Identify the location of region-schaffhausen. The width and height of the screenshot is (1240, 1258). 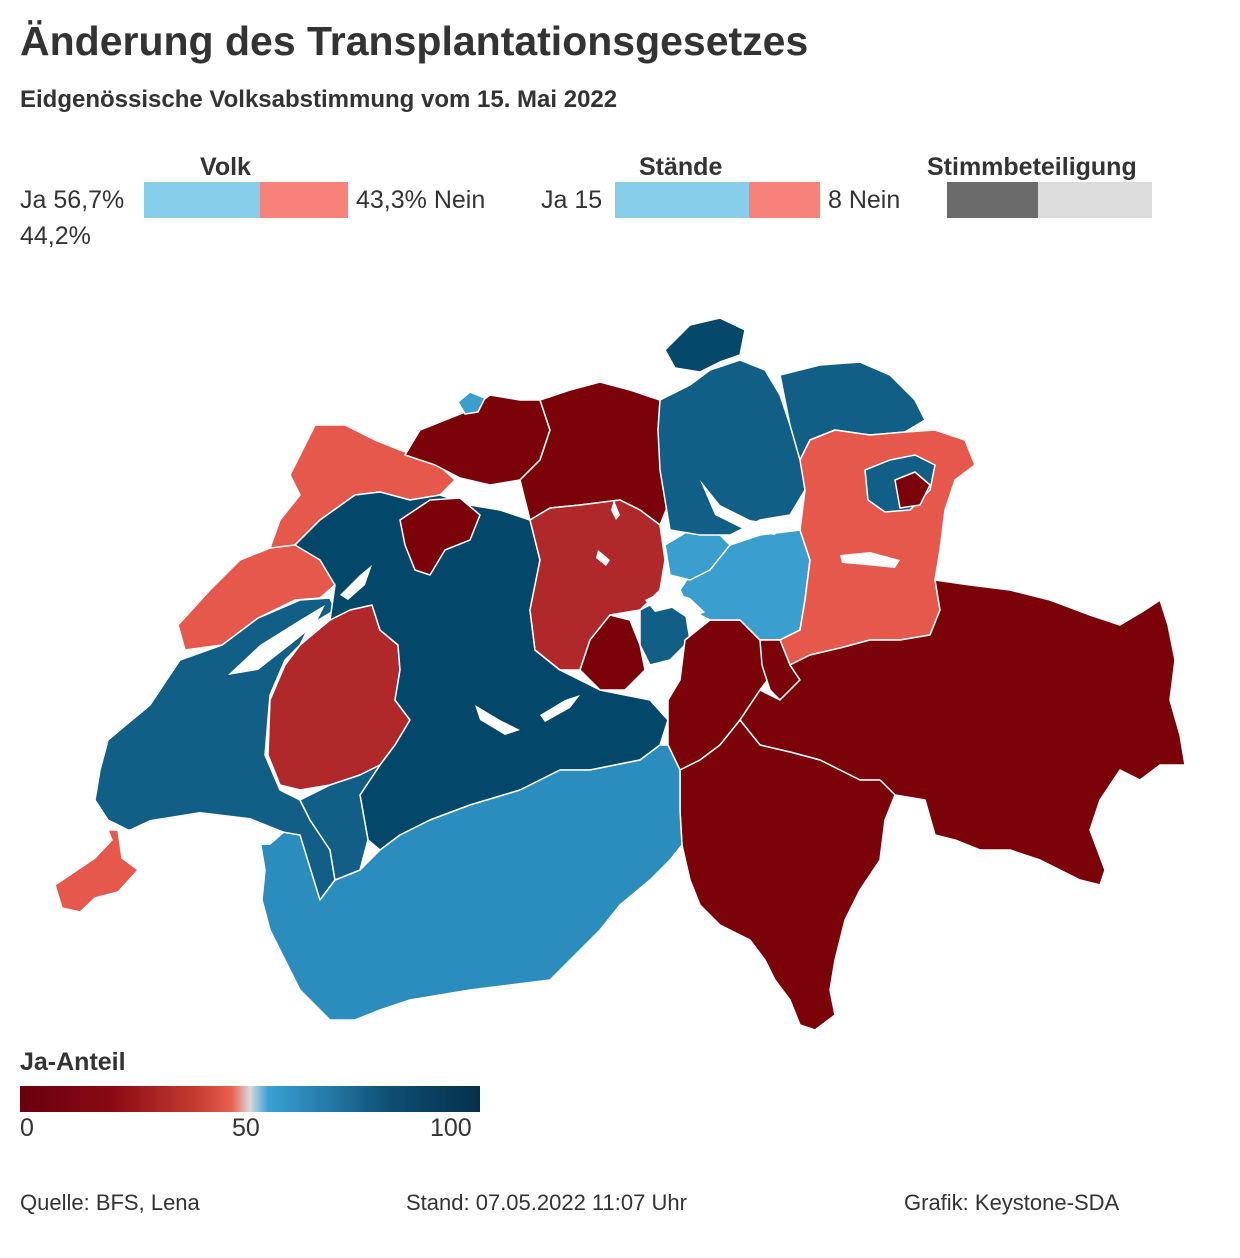
(705, 345).